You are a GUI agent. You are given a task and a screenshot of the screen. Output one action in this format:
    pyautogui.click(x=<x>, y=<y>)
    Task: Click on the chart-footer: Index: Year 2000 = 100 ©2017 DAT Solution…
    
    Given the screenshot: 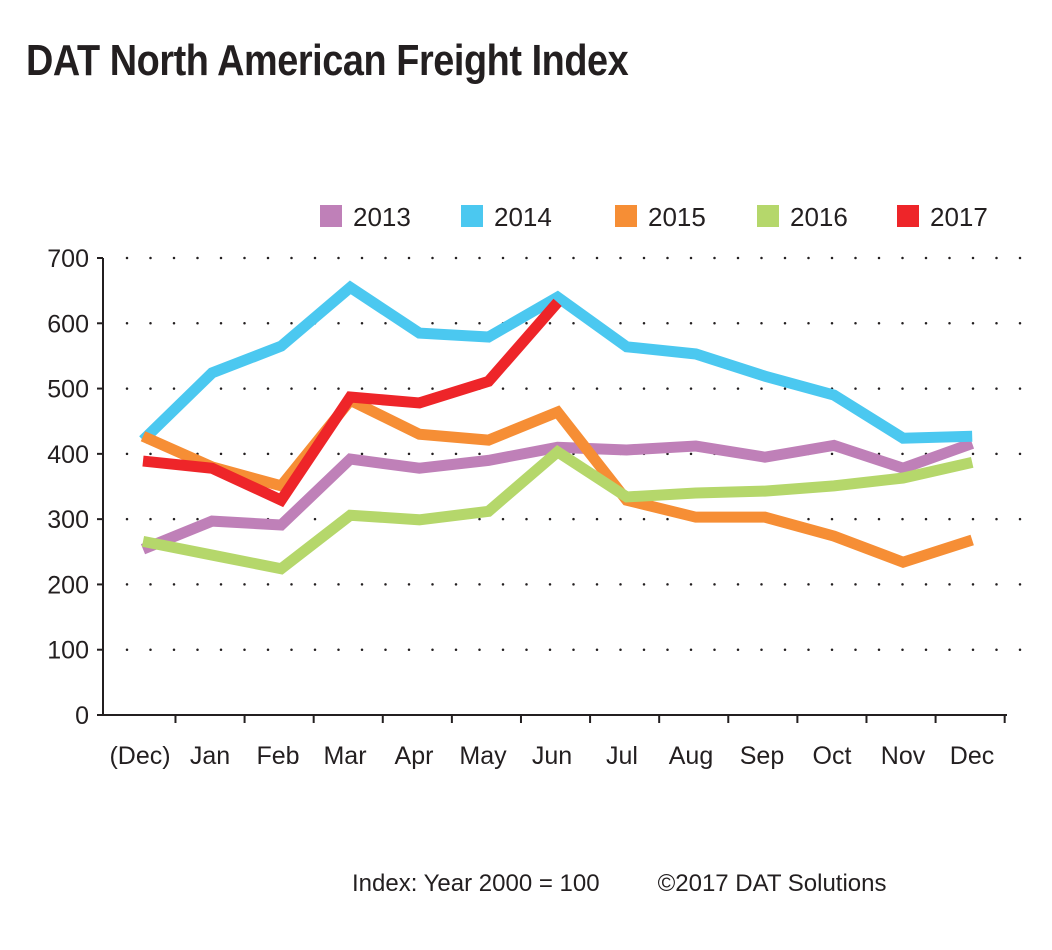 What is the action you would take?
    pyautogui.click(x=619, y=884)
    